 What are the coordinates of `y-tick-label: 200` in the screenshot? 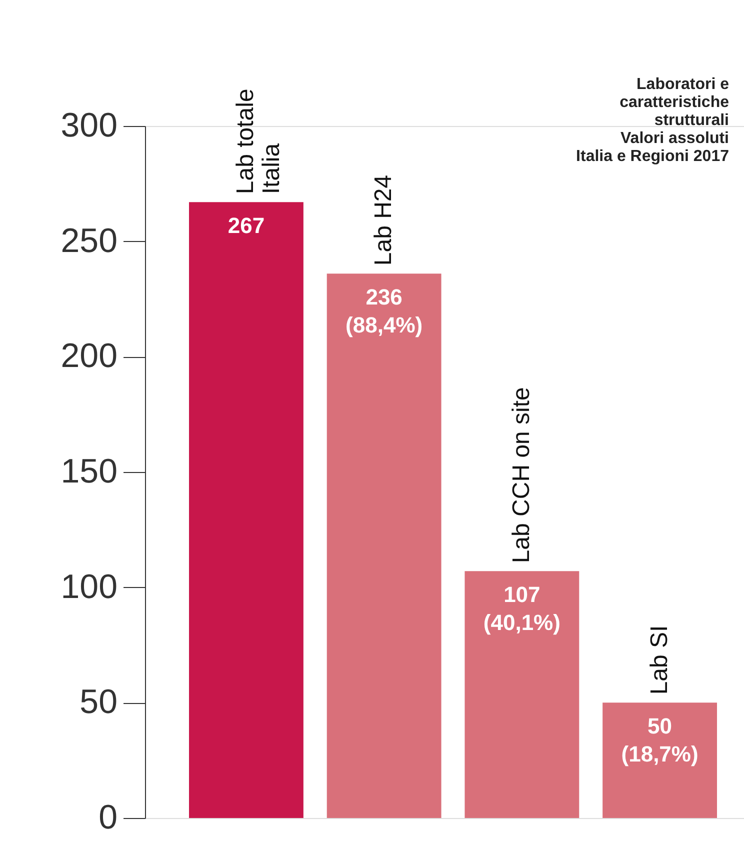 It's located at (89, 356).